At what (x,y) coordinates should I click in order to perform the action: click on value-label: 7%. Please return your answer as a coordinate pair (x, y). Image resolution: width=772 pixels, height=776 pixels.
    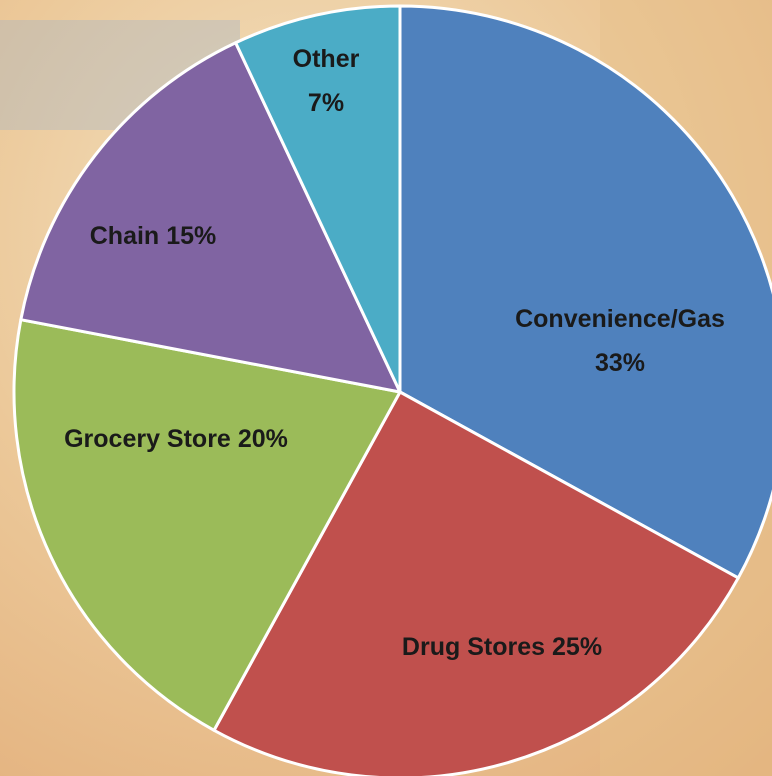
    Looking at the image, I should click on (326, 103).